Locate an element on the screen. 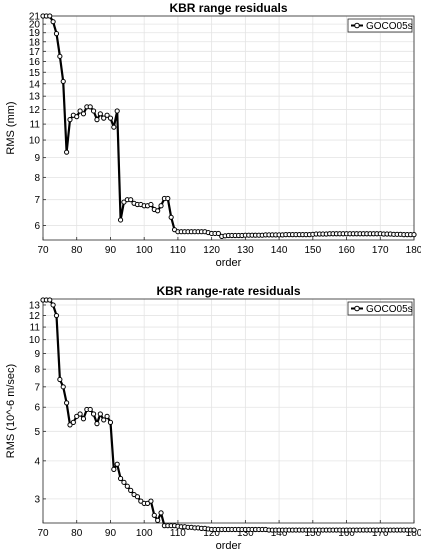  y-tick-label: 4 is located at coordinates (37, 461).